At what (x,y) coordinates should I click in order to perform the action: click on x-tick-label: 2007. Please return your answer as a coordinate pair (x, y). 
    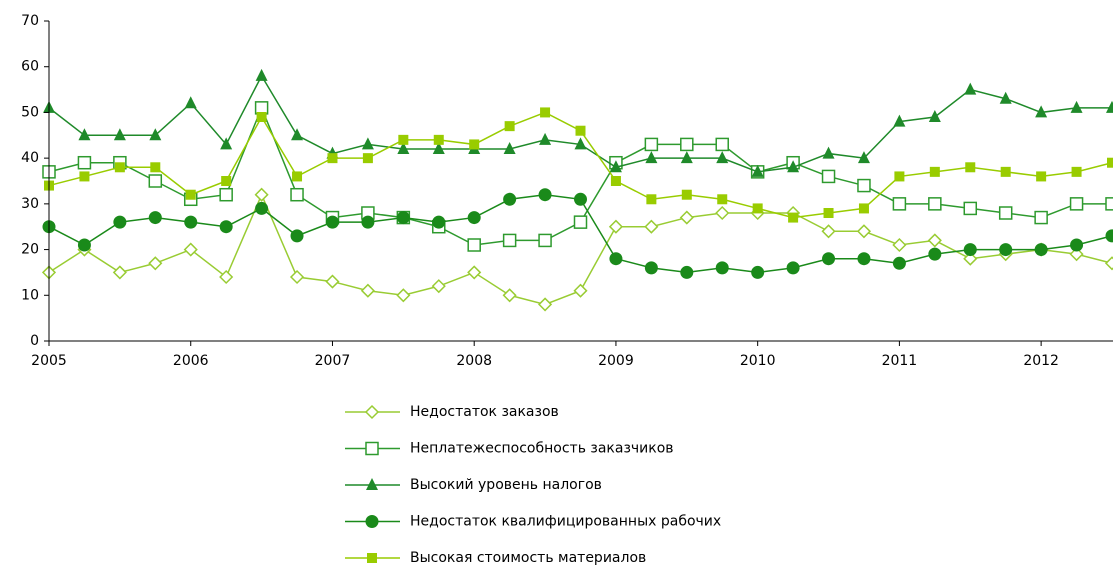
    Looking at the image, I should click on (333, 361).